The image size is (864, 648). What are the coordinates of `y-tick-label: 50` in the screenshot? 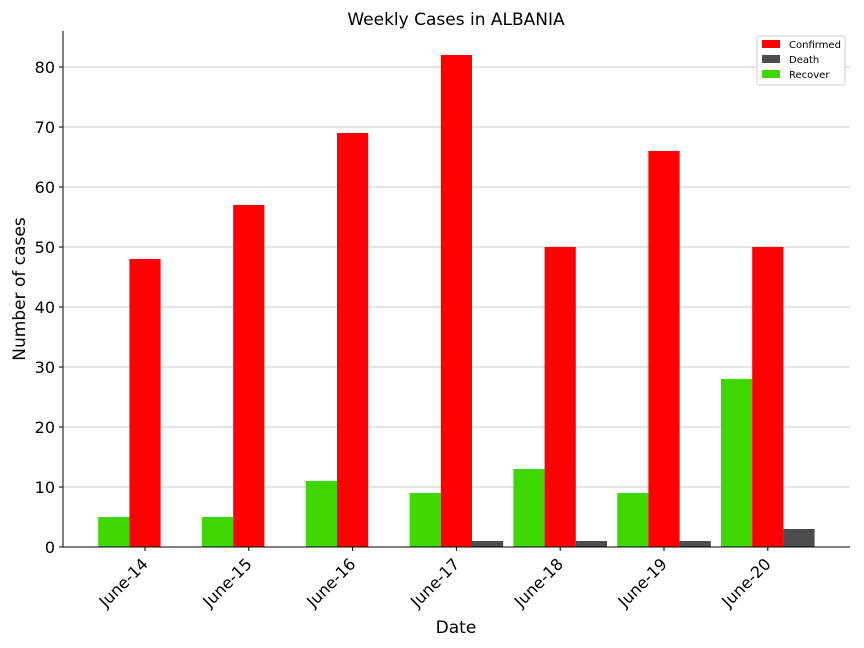 It's located at (45, 247).